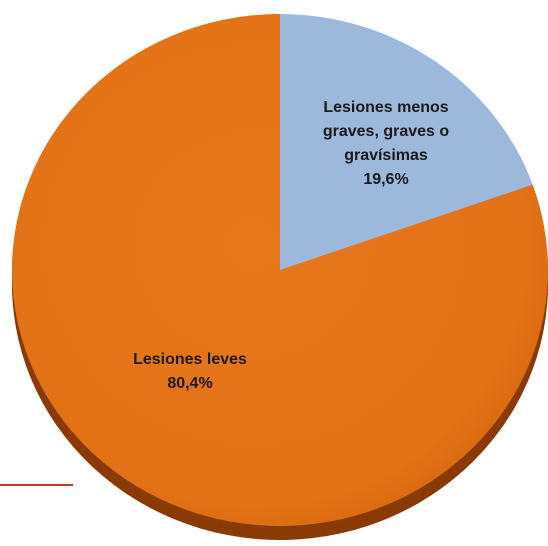  Describe the element at coordinates (189, 383) in the screenshot. I see `slice-value-2: 80,4%` at that location.